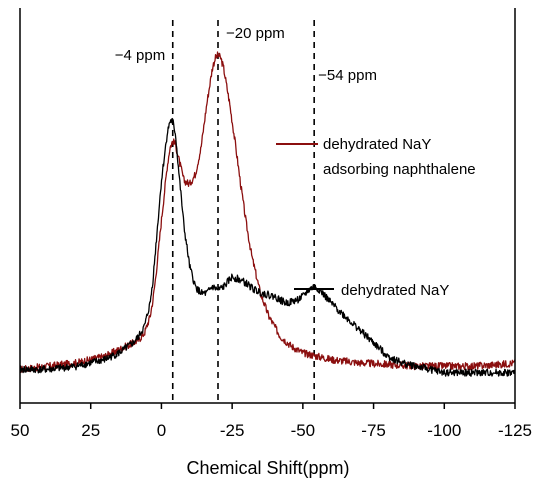 This screenshot has width=550, height=490. Describe the element at coordinates (373, 430) in the screenshot. I see `x-tick-label: -75` at that location.